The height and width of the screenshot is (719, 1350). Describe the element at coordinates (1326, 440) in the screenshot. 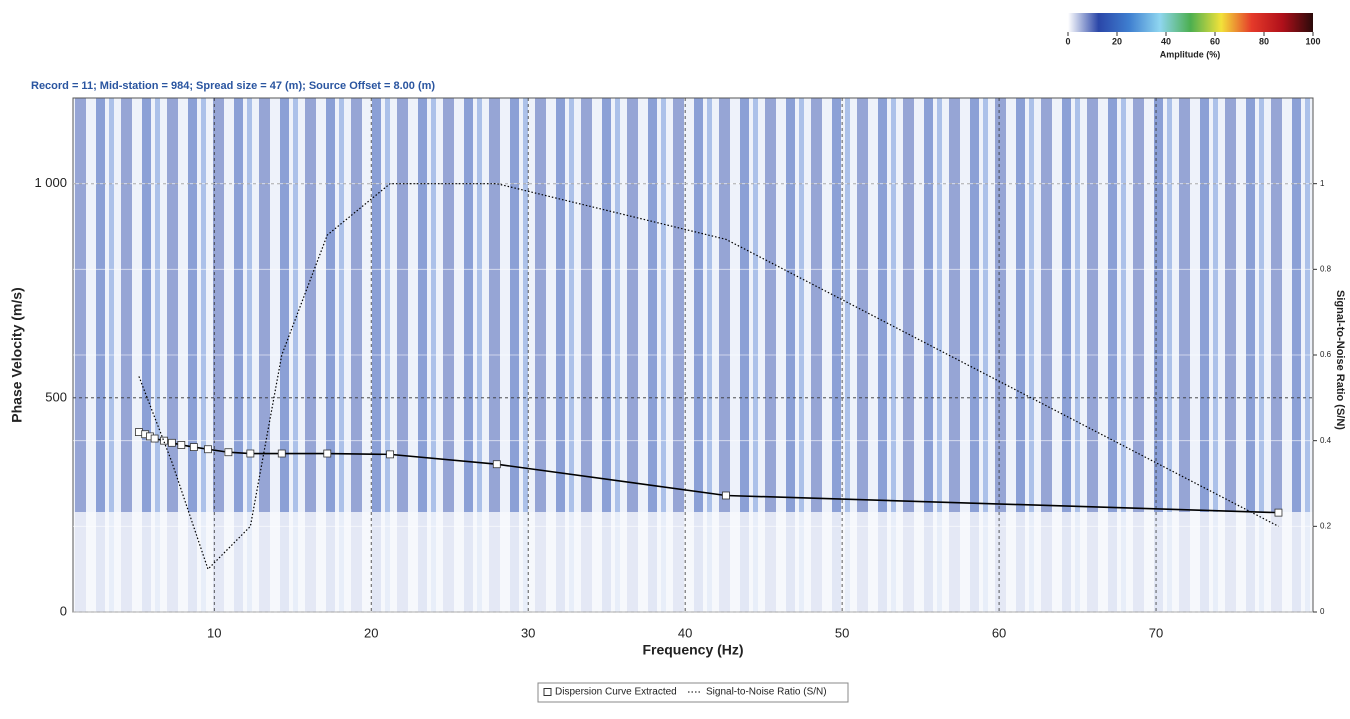

I see `y2-tick-label: 0.4` at that location.